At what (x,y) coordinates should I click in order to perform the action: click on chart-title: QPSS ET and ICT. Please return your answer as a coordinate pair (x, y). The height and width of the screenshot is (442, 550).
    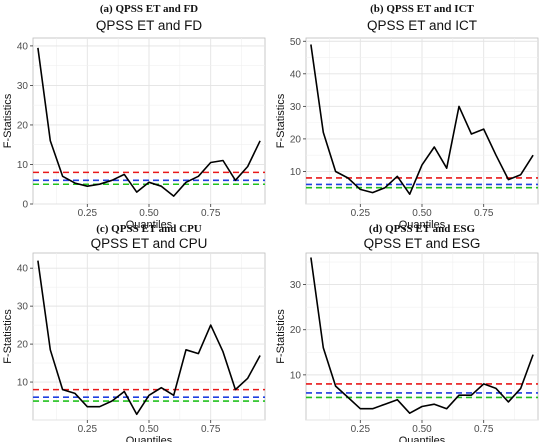
    Looking at the image, I should click on (422, 25).